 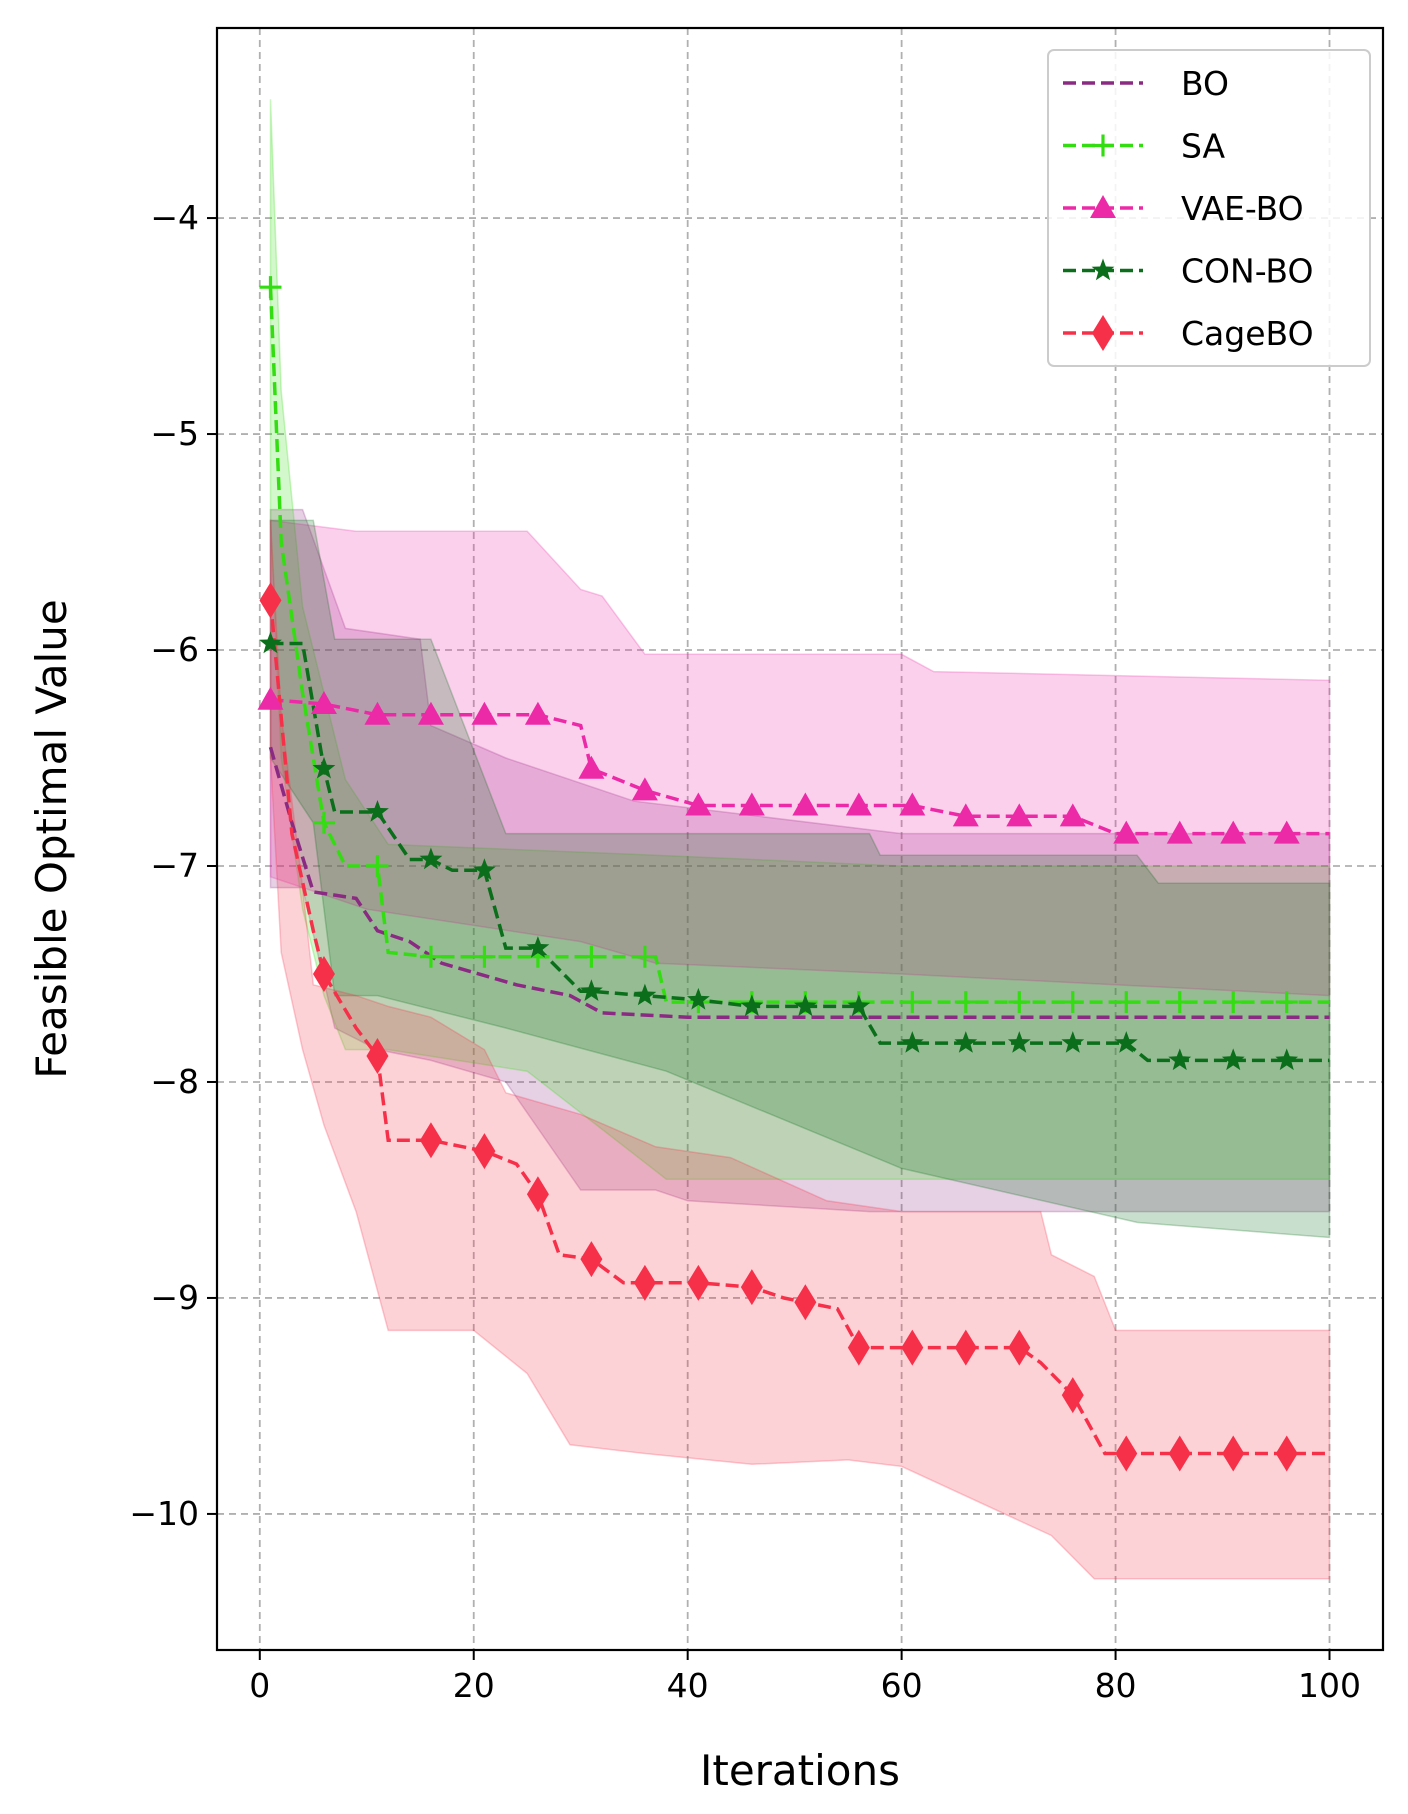 What do you see at coordinates (1329, 1685) in the screenshot?
I see `x-tick-label: 100` at bounding box center [1329, 1685].